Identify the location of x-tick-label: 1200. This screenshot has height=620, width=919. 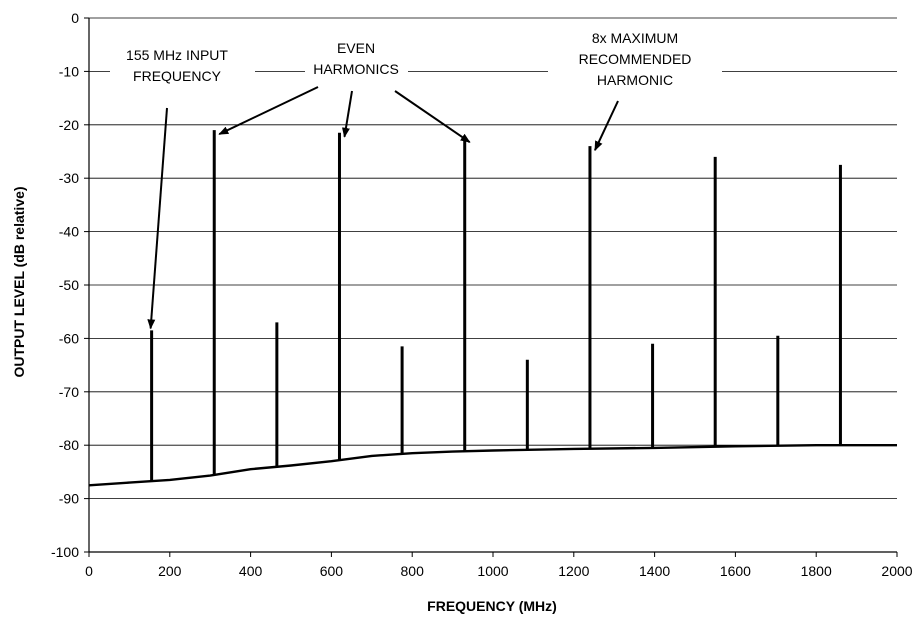
(573, 571).